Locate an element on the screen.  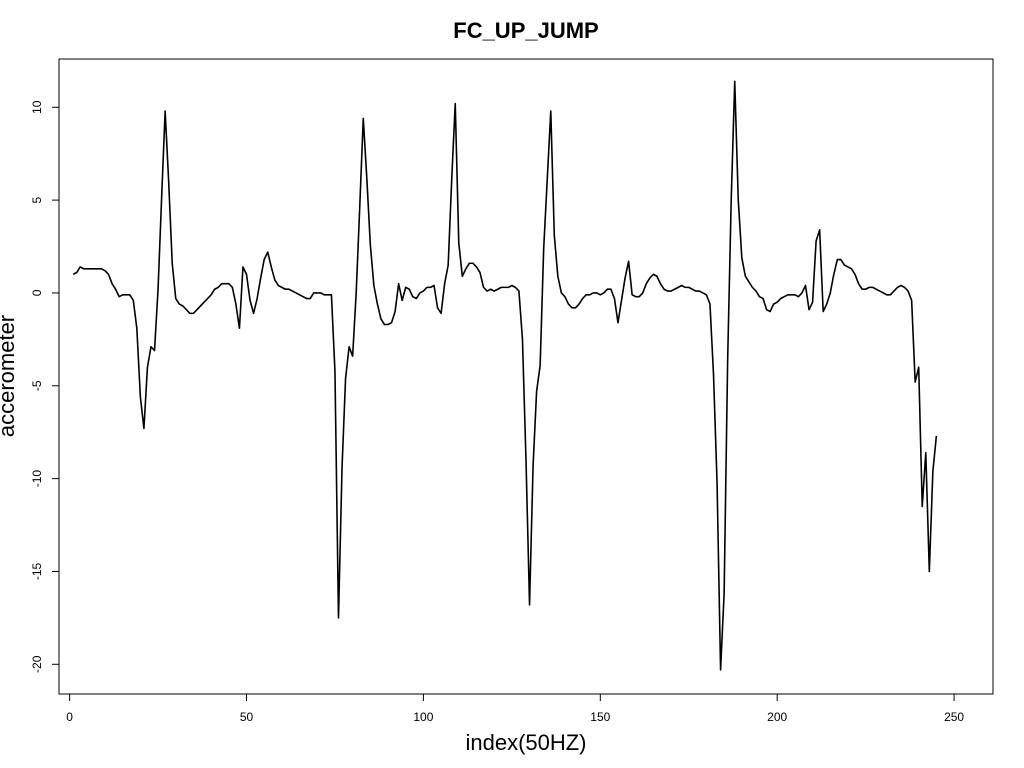
chart-title: FC_UP_JUMP is located at coordinates (525, 30).